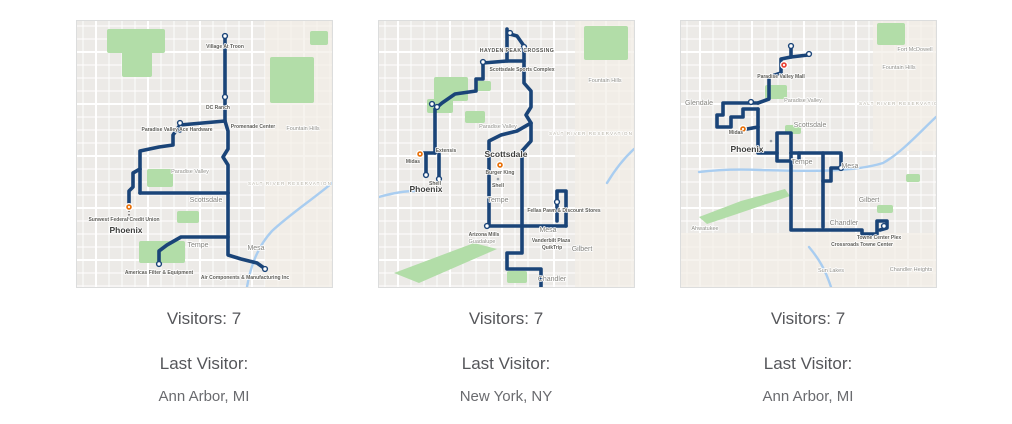 Image resolution: width=1012 pixels, height=424 pixels. Describe the element at coordinates (481, 242) in the screenshot. I see `svg-text: Guadalupe` at that location.